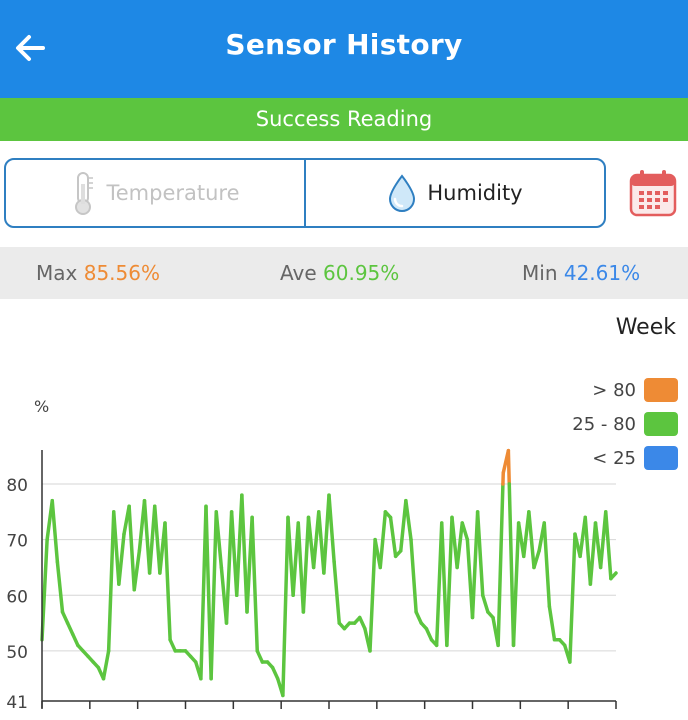  What do you see at coordinates (121, 273) in the screenshot?
I see `stat-max-value: 85.56%` at bounding box center [121, 273].